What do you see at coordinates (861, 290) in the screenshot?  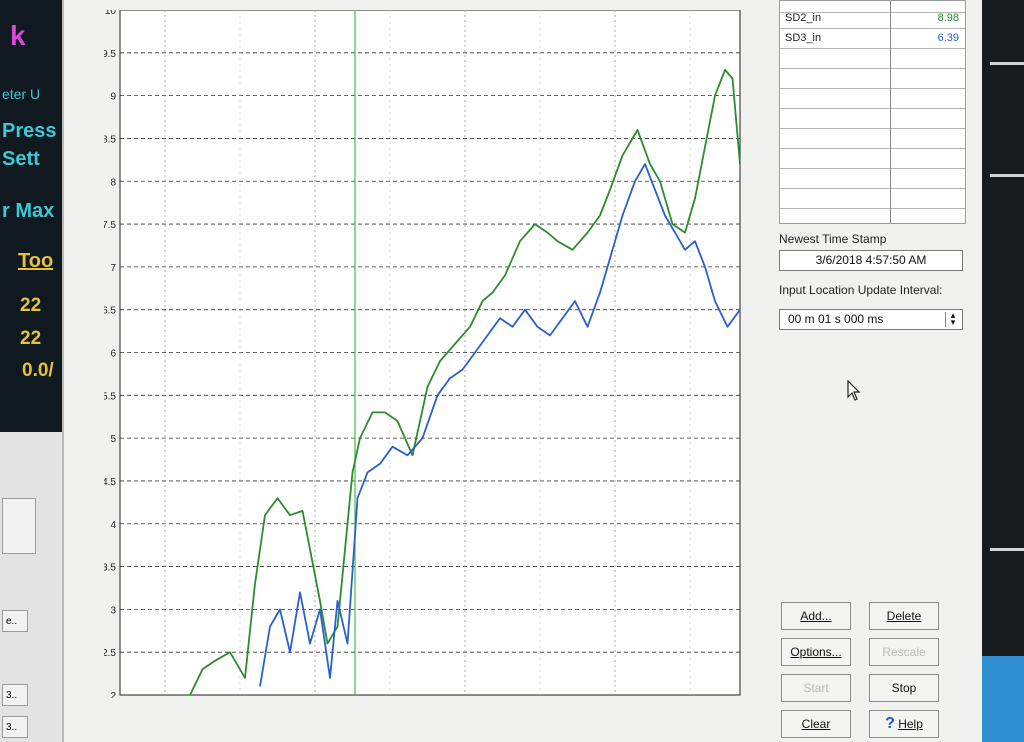 I see `interval-label: Input Location Update Interval:` at bounding box center [861, 290].